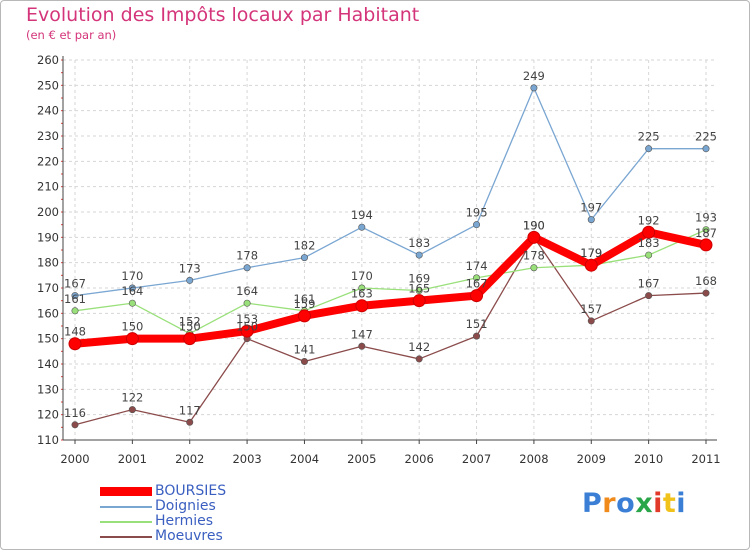  What do you see at coordinates (191, 491) in the screenshot?
I see `legend-label: BOURSIES` at bounding box center [191, 491].